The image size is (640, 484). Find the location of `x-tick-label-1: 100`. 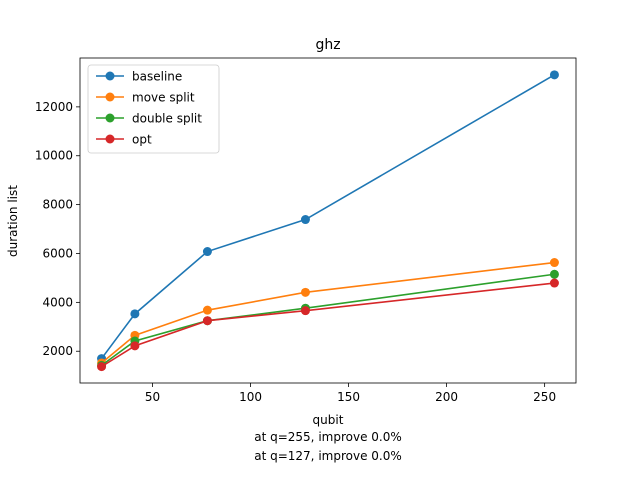

x-tick-label-1: 100 is located at coordinates (250, 397).